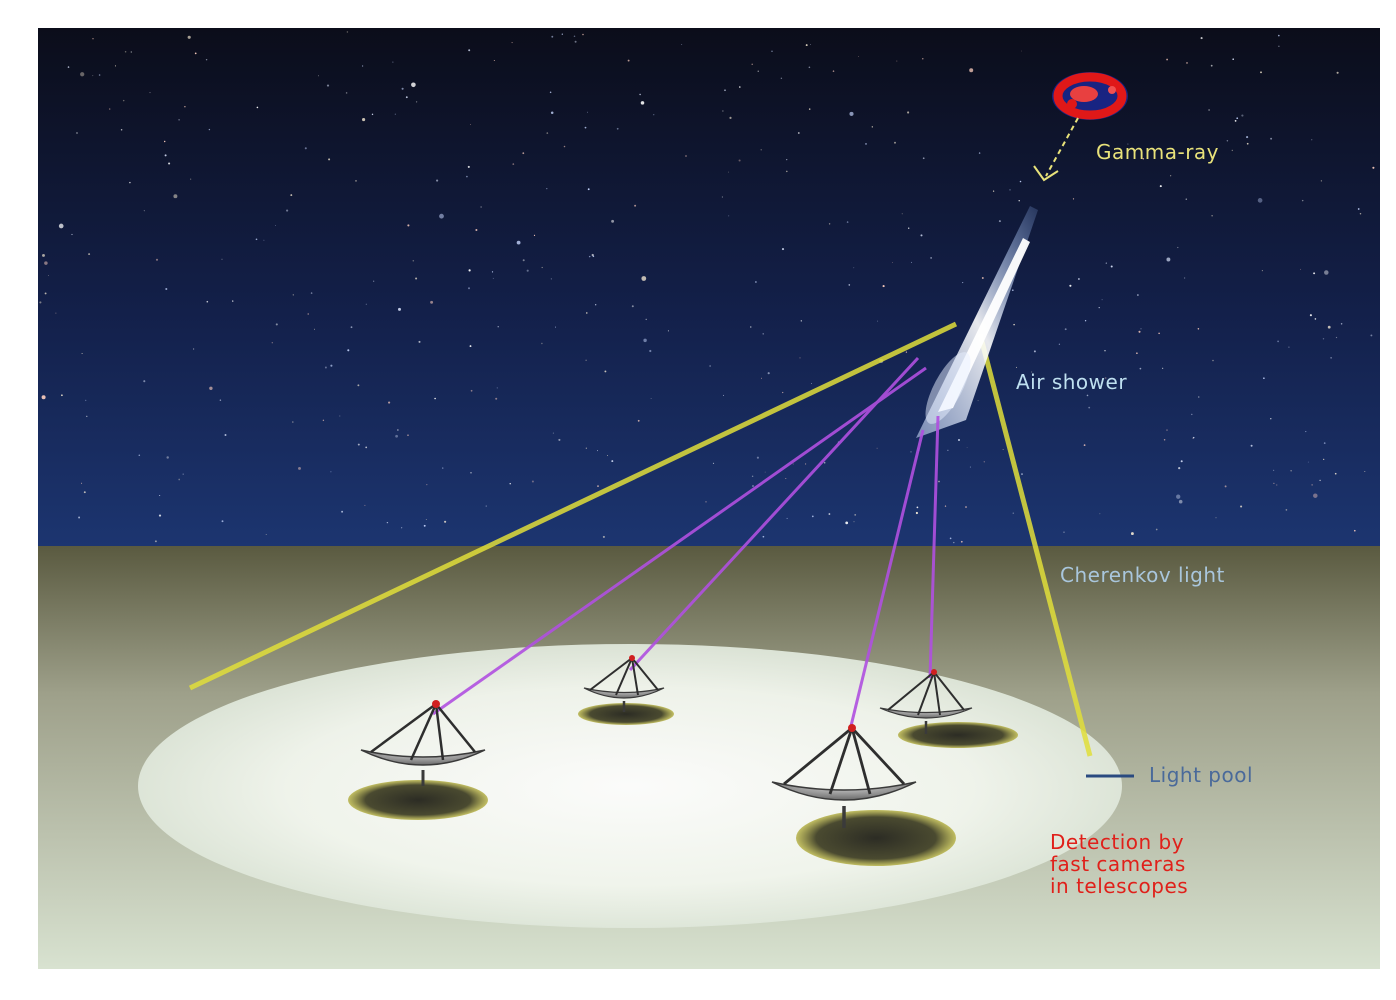 The image size is (1396, 1000). What do you see at coordinates (1201, 775) in the screenshot?
I see `light-pool-label: Light pool` at bounding box center [1201, 775].